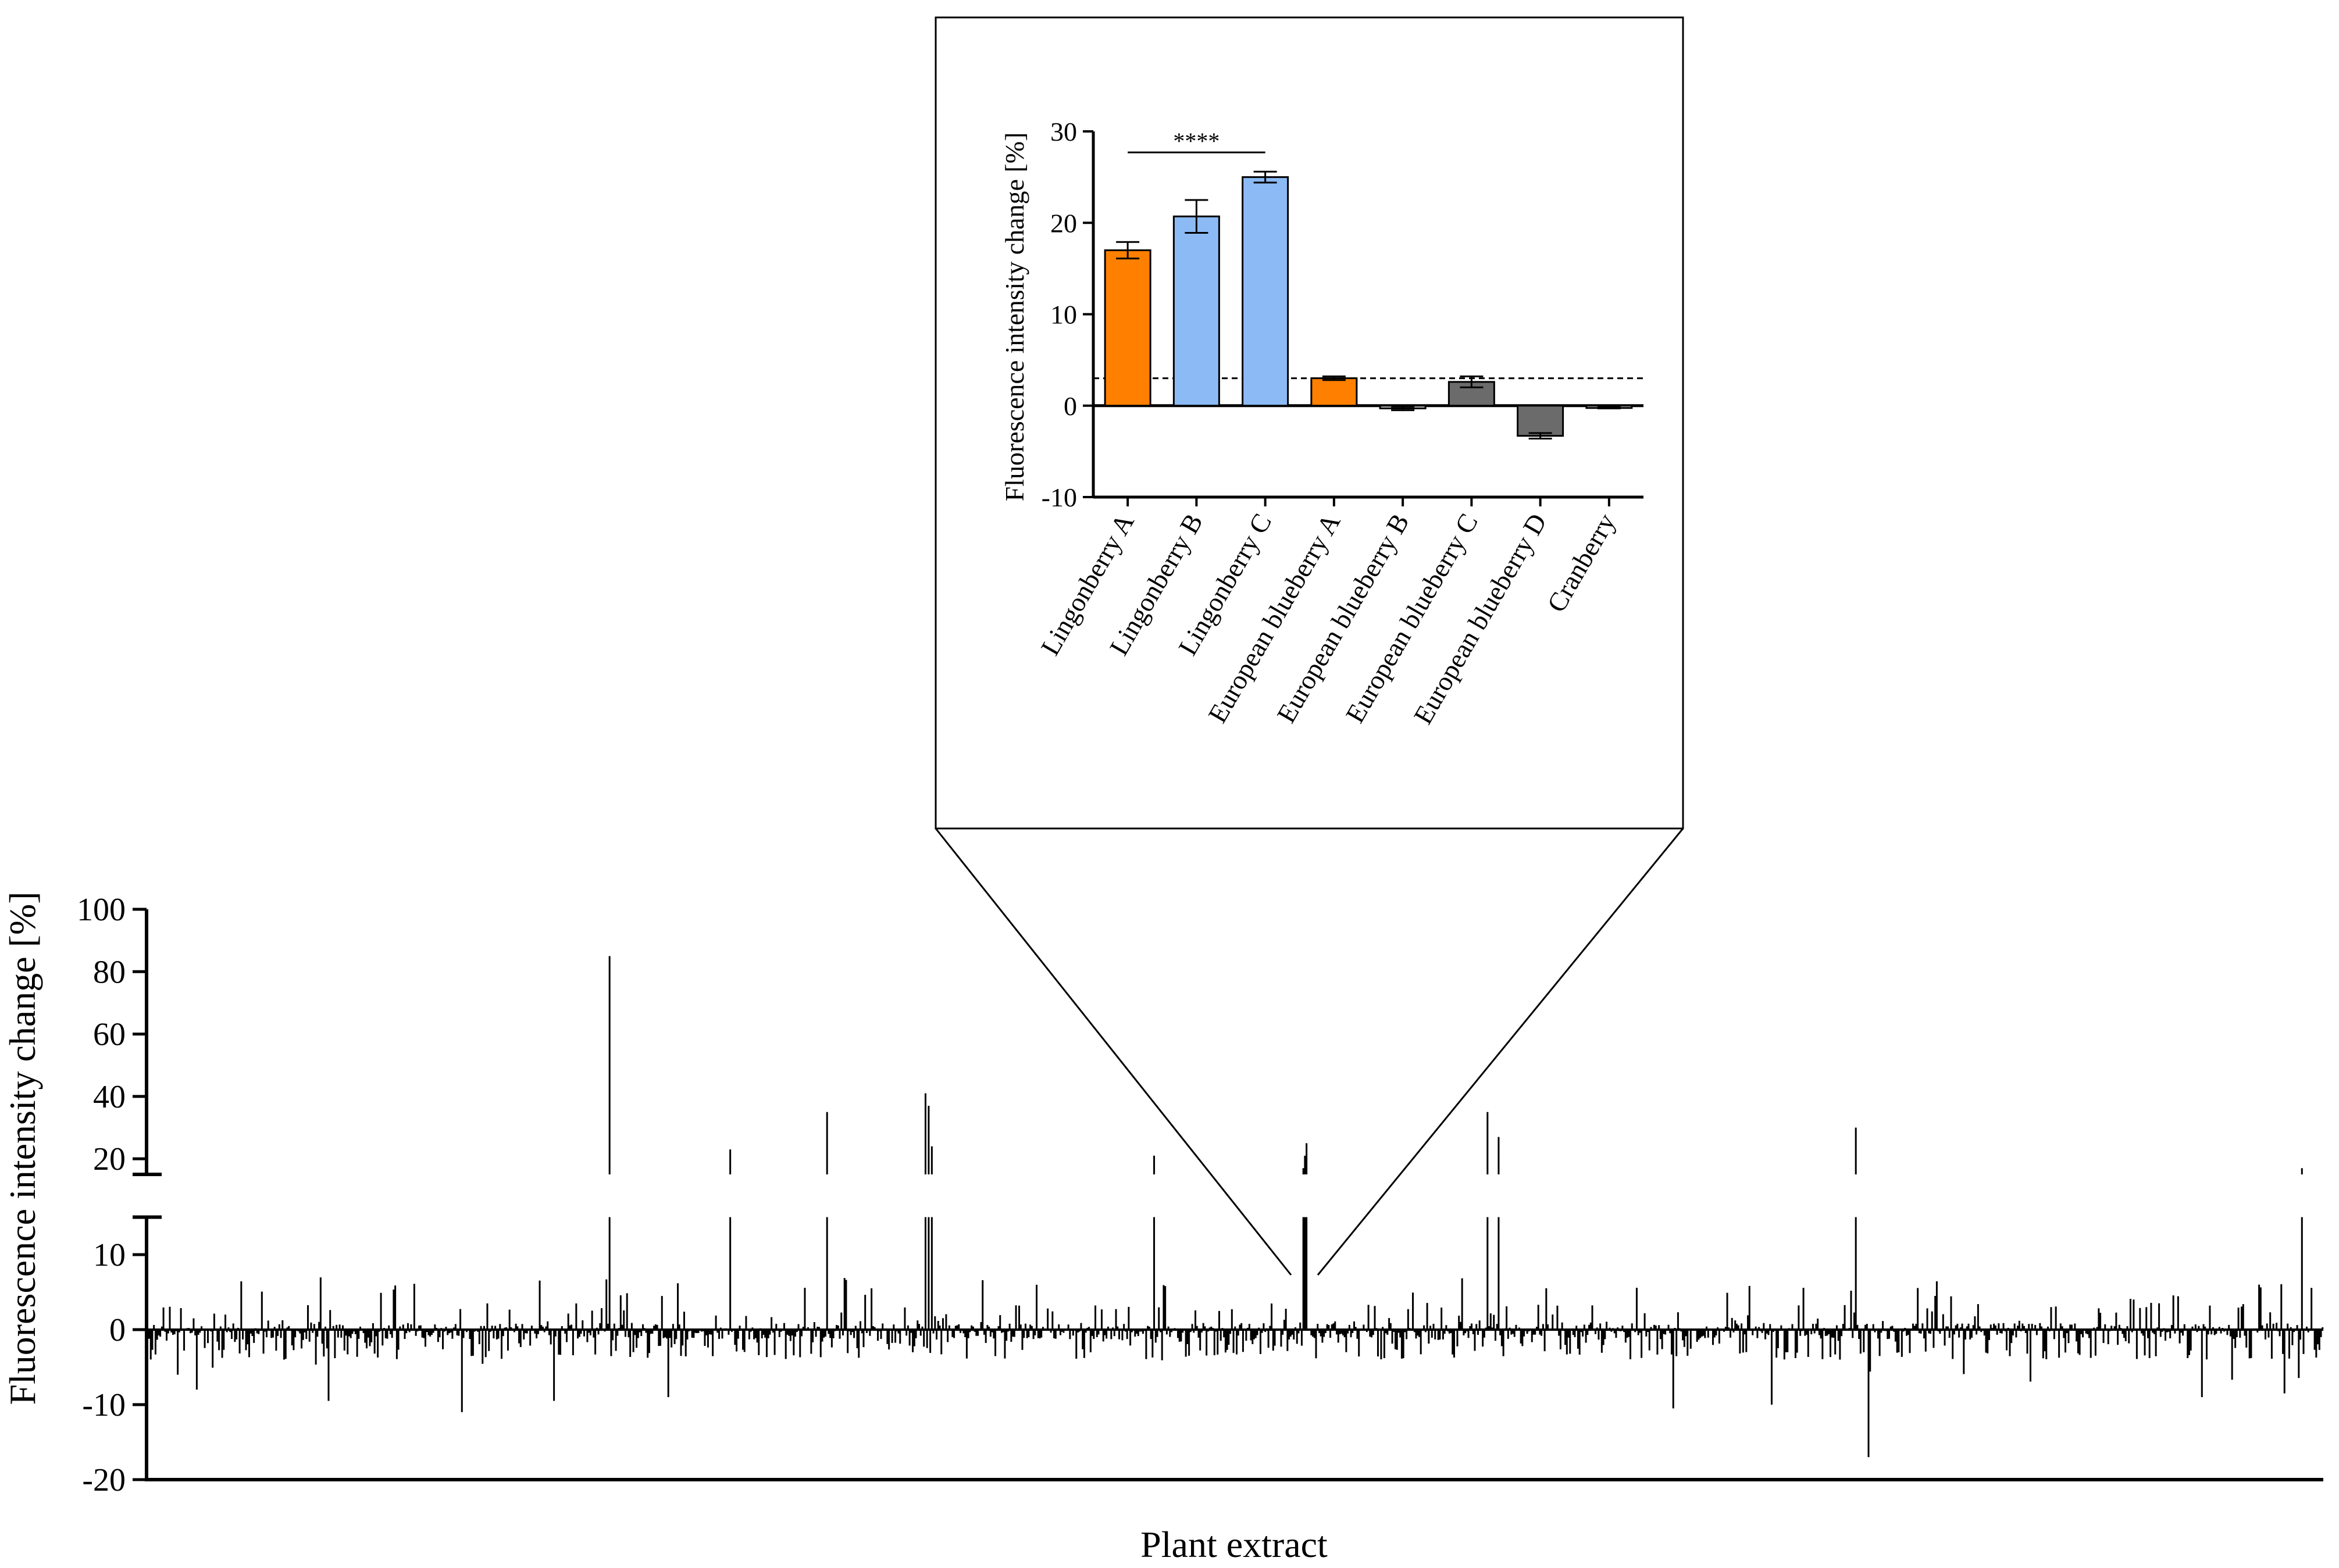  I want to click on main-bar-upper, so click(929, 1139).